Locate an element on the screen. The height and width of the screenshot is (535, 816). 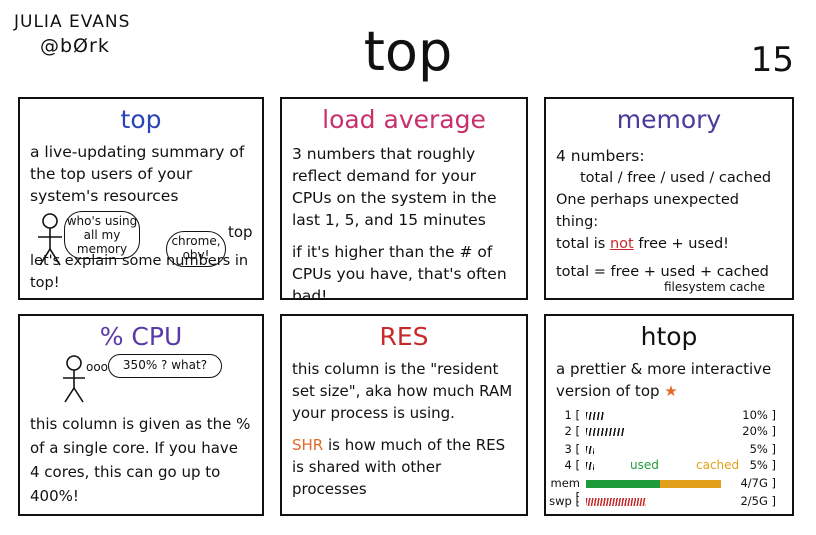
stick-figure-icon is located at coordinates (50, 239).